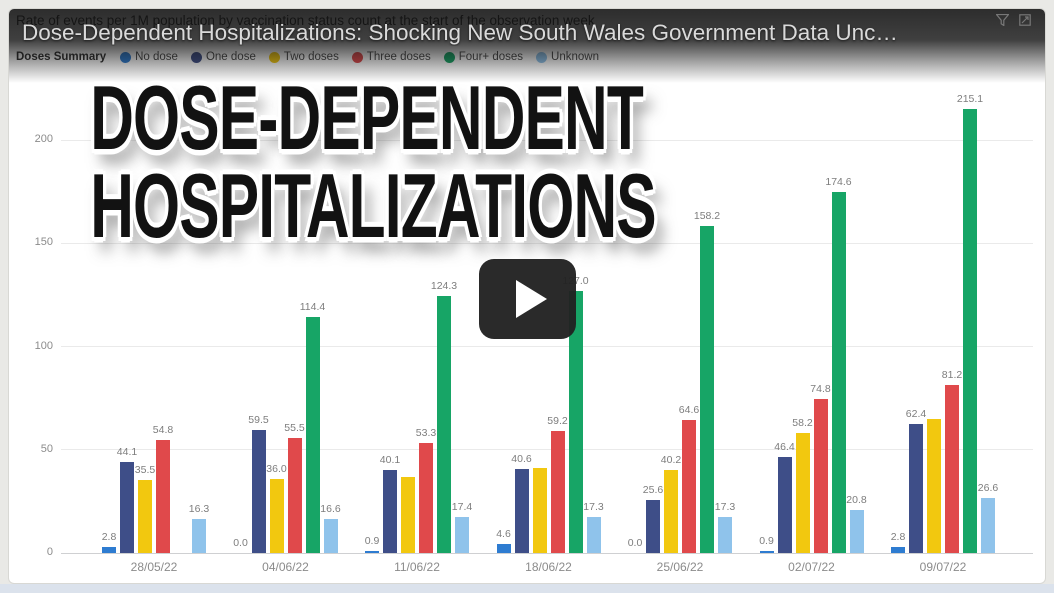  Describe the element at coordinates (154, 567) in the screenshot. I see `x-axis-label: 28/05/22` at that location.